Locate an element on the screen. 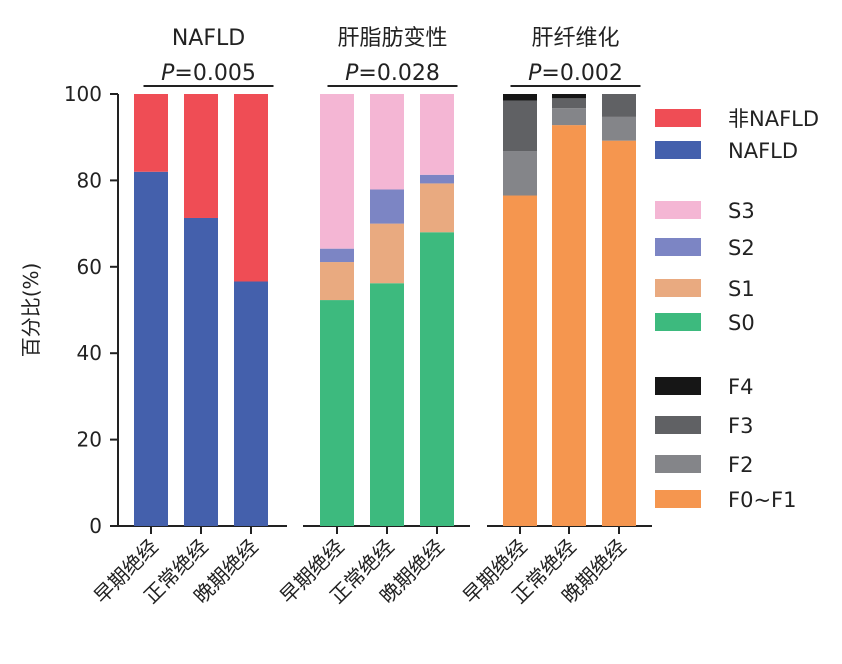  legend-item: NAFLD is located at coordinates (726, 151).